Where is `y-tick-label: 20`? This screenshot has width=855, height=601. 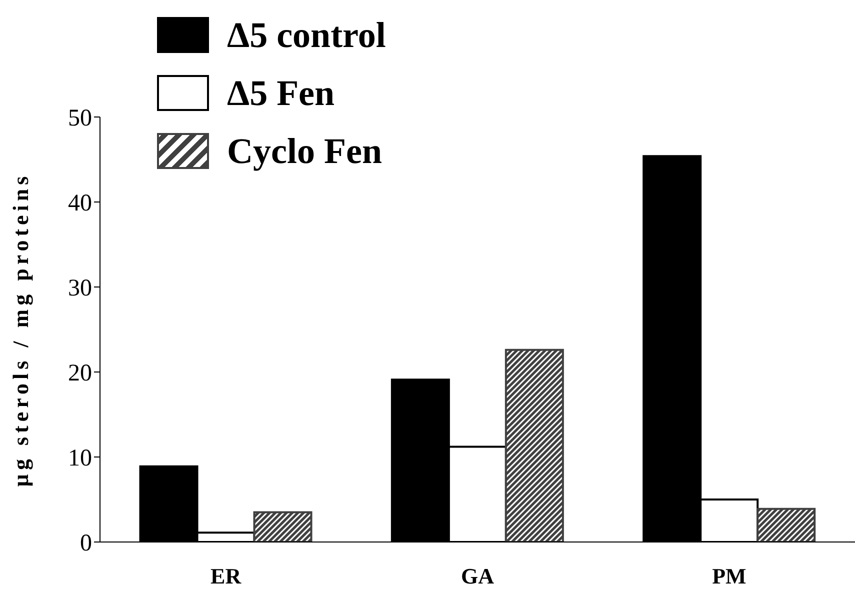 y-tick-label: 20 is located at coordinates (80, 373).